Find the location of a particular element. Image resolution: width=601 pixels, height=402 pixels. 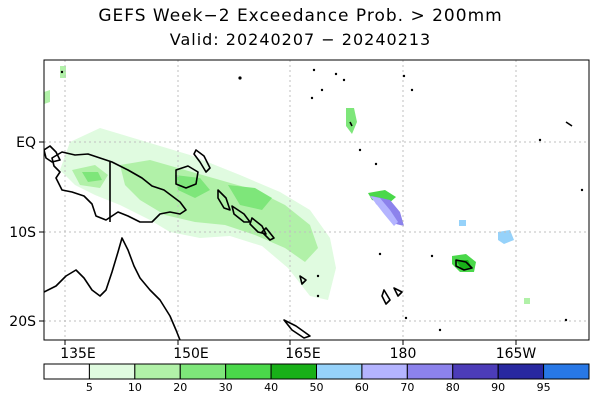

map-subtitle: Valid: 20240207 − 20240213 is located at coordinates (300, 39).